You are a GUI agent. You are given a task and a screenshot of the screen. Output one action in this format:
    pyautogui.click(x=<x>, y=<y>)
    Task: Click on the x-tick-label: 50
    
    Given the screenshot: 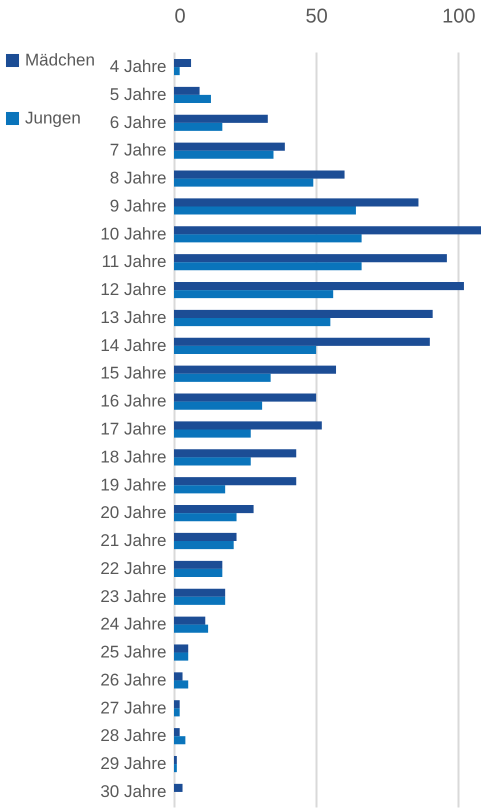 What is the action you would take?
    pyautogui.click(x=317, y=17)
    